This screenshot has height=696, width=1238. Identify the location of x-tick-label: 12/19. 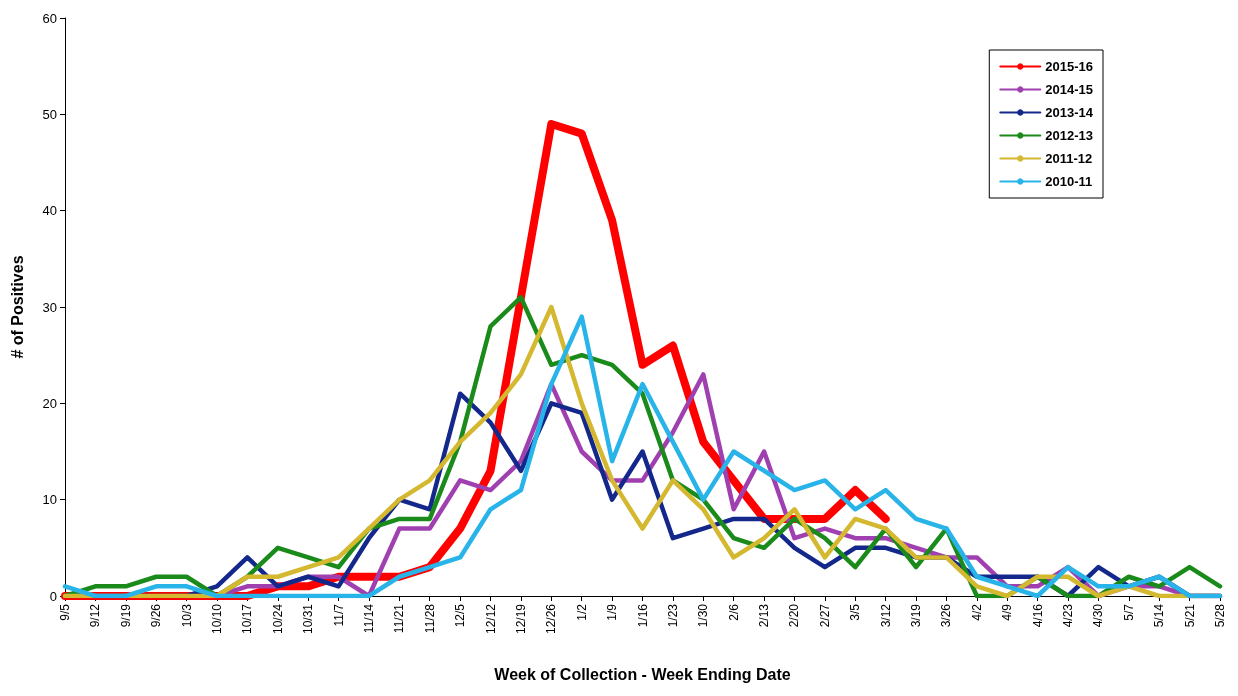
(520, 619).